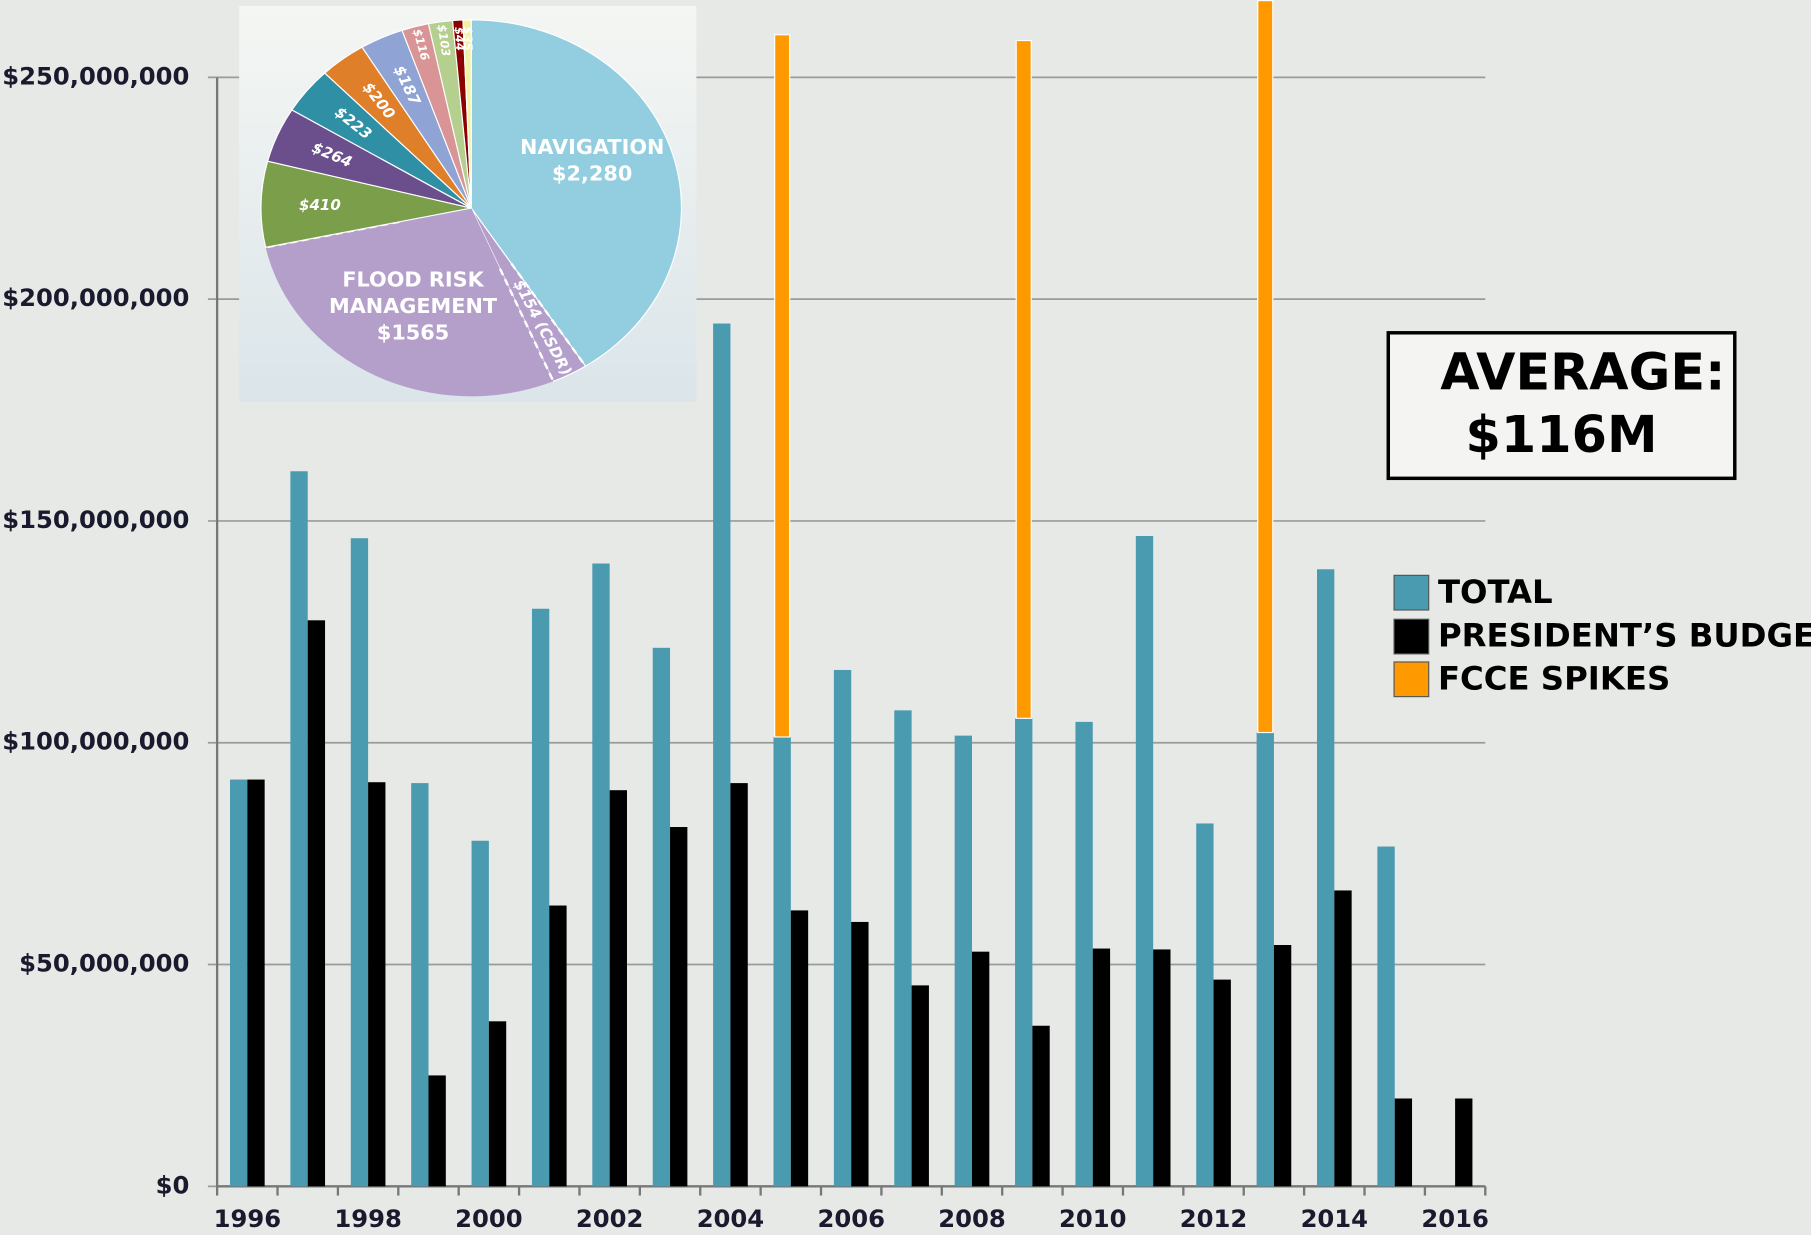 Image resolution: width=1811 pixels, height=1235 pixels. Describe the element at coordinates (320, 205) in the screenshot. I see `pie-value-label: $410` at that location.